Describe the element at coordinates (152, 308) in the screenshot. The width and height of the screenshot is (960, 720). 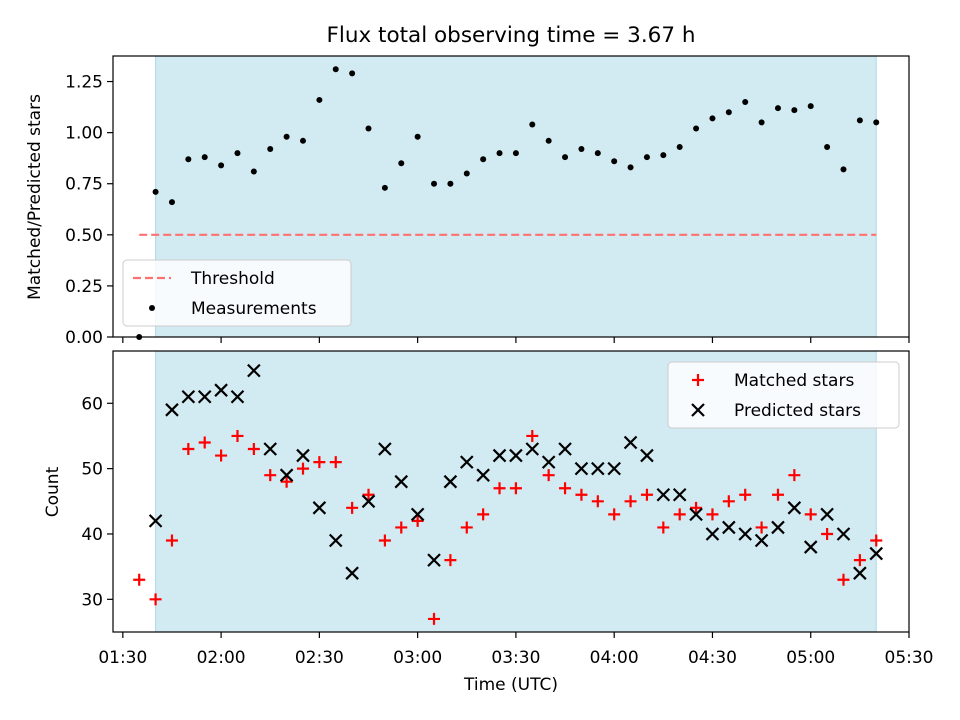
I see `legend-measurements-swatch` at that location.